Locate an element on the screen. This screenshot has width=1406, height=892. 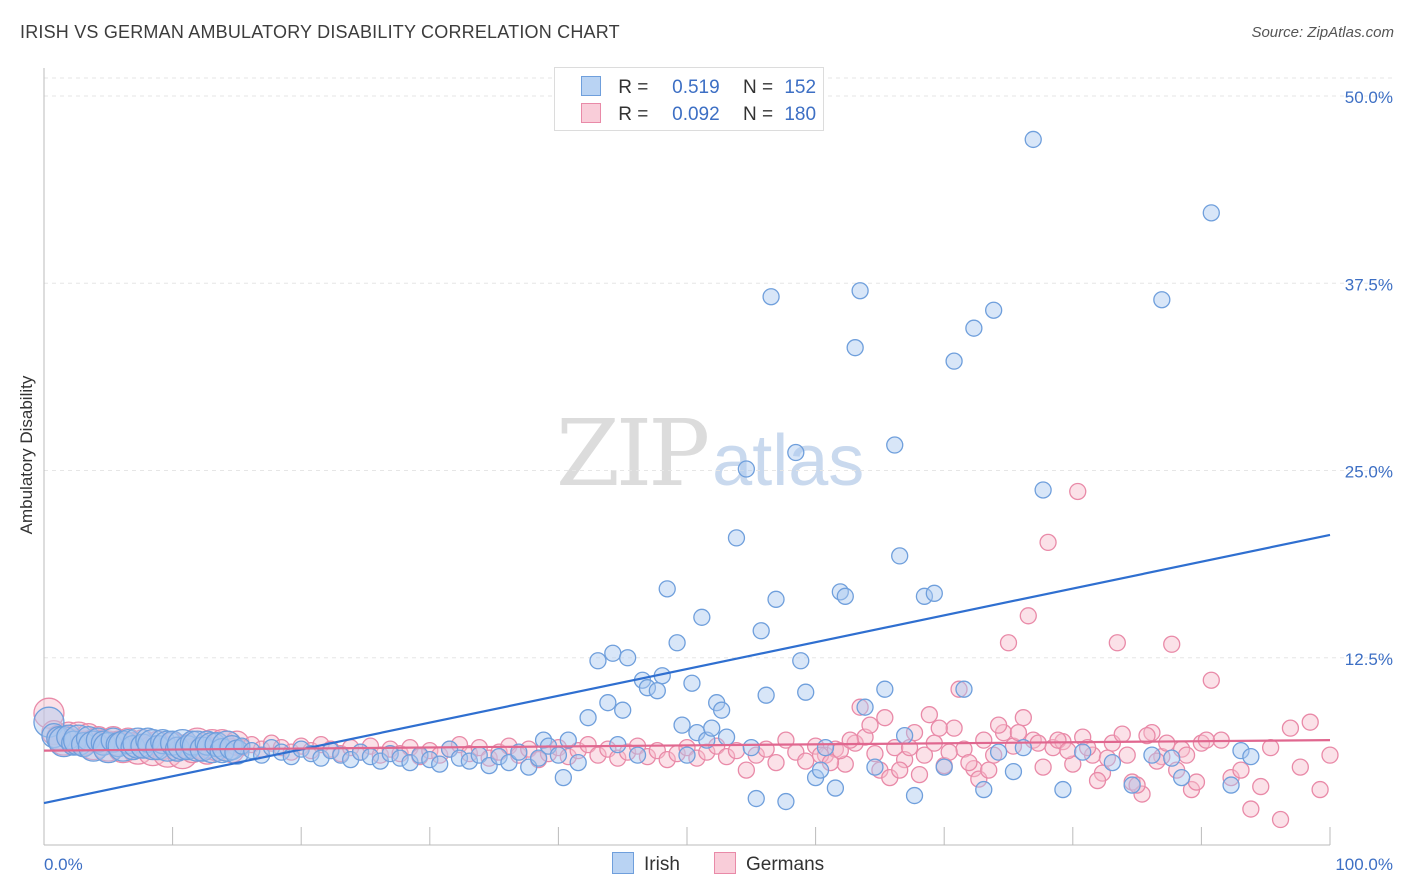
legend-n-value: 152 is located at coordinates (800, 87).